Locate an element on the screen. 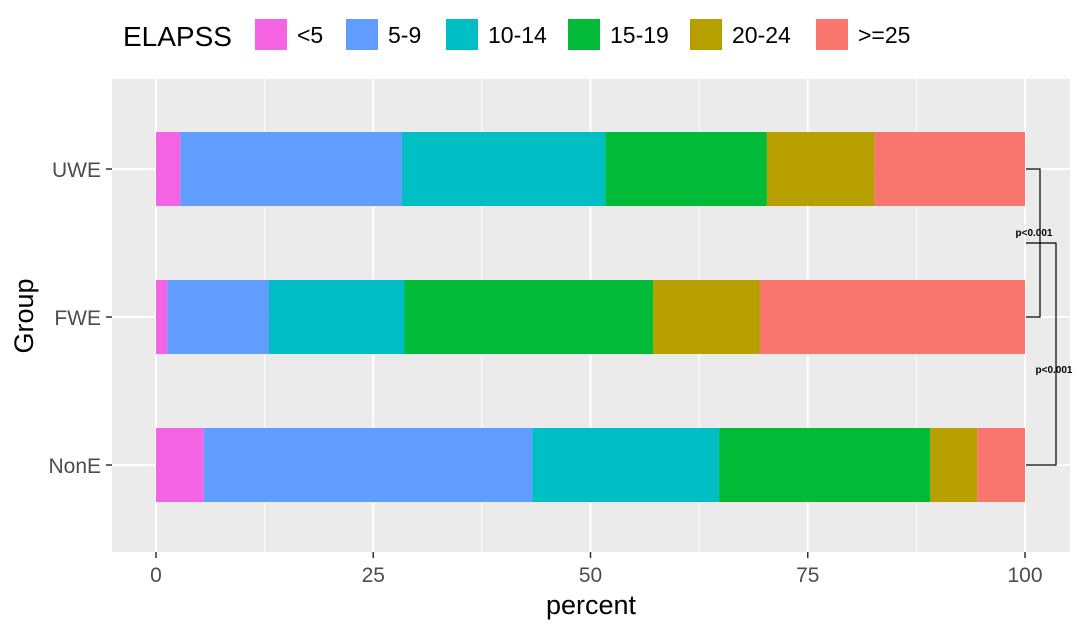 This screenshot has width=1080, height=629. legend: ELAPSS <5 5-9 10-14 15-19 20-24 >=25 is located at coordinates (516, 35).